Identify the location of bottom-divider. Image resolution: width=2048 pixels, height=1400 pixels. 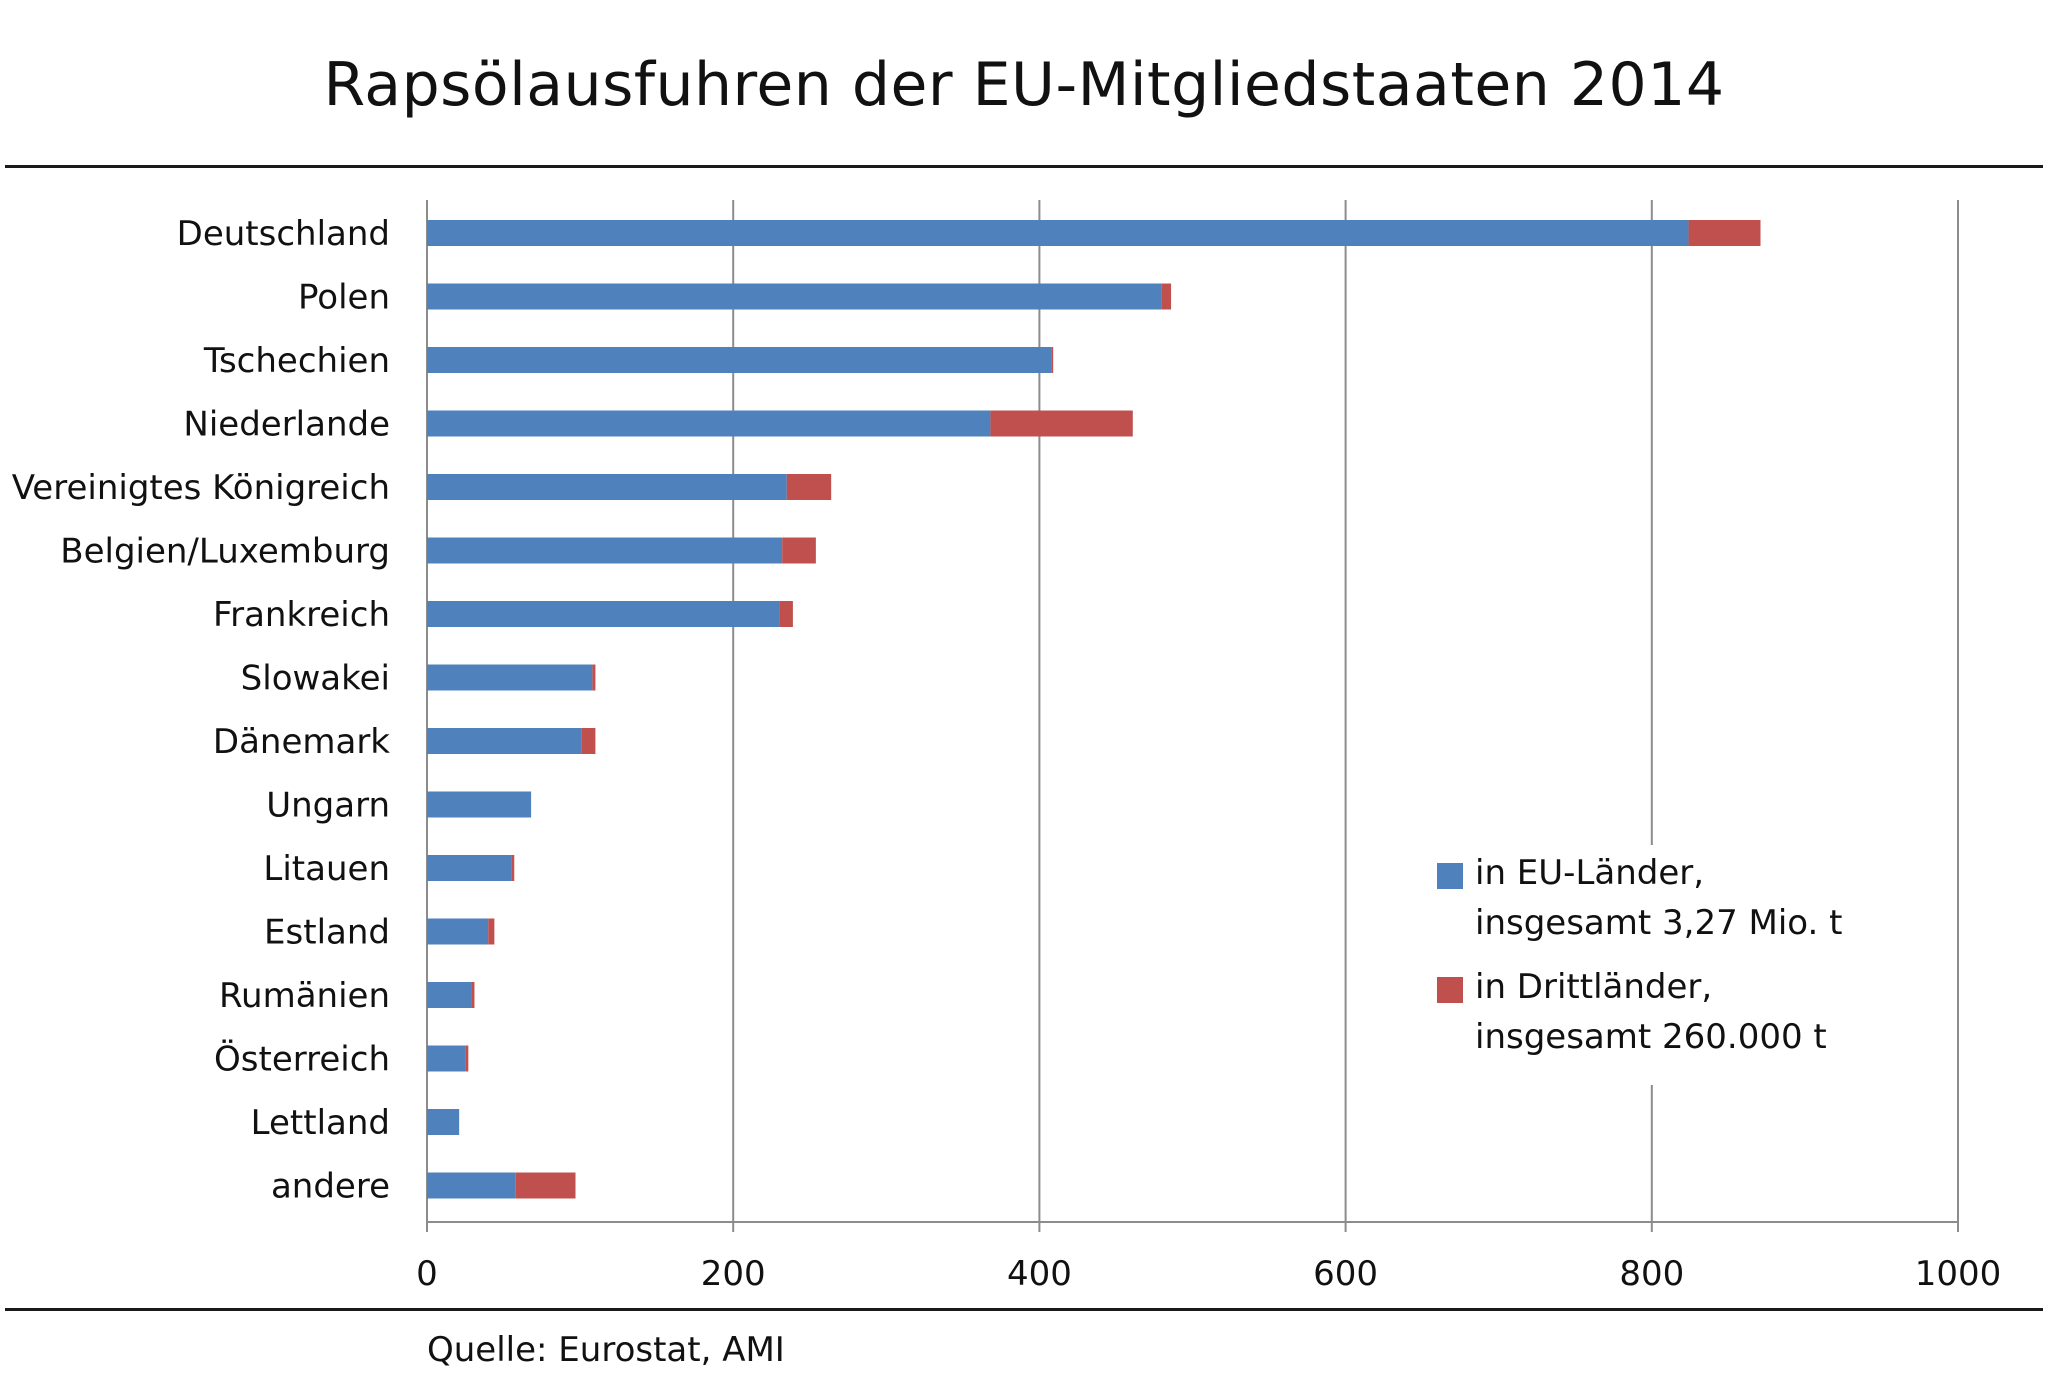
(1024, 1309).